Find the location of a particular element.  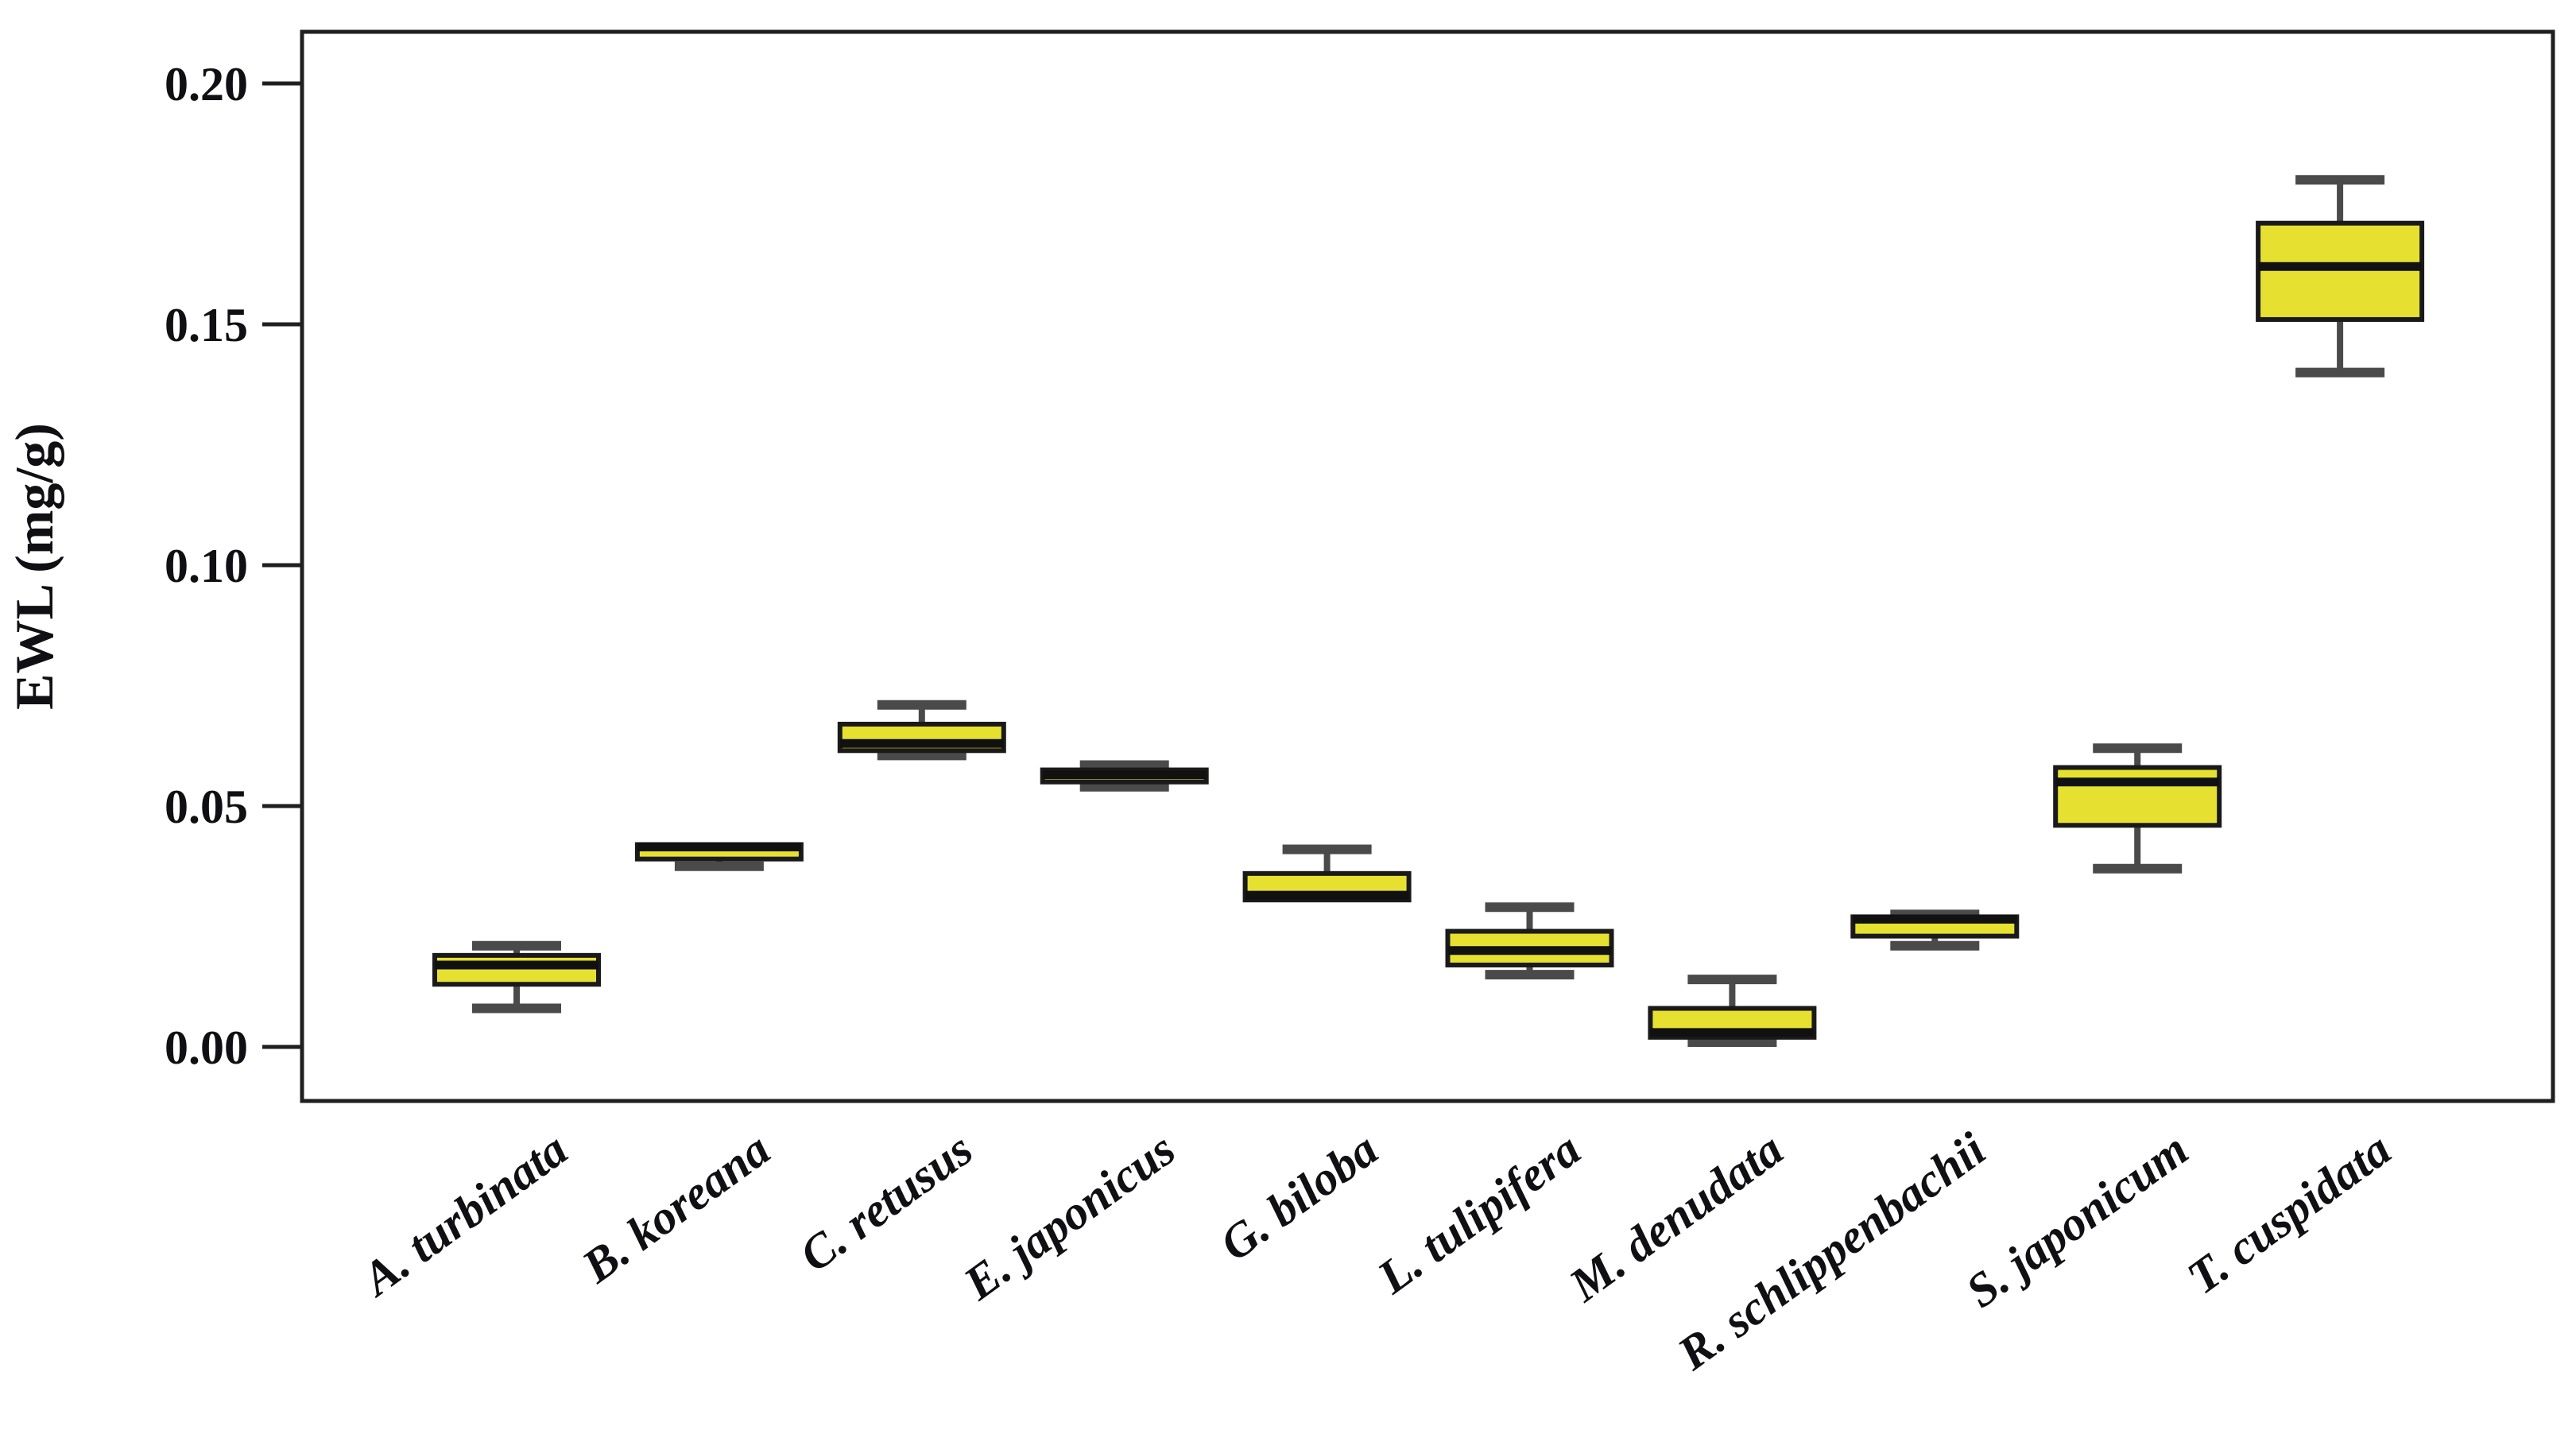

y-tick-label: 0.10 is located at coordinates (207, 566).